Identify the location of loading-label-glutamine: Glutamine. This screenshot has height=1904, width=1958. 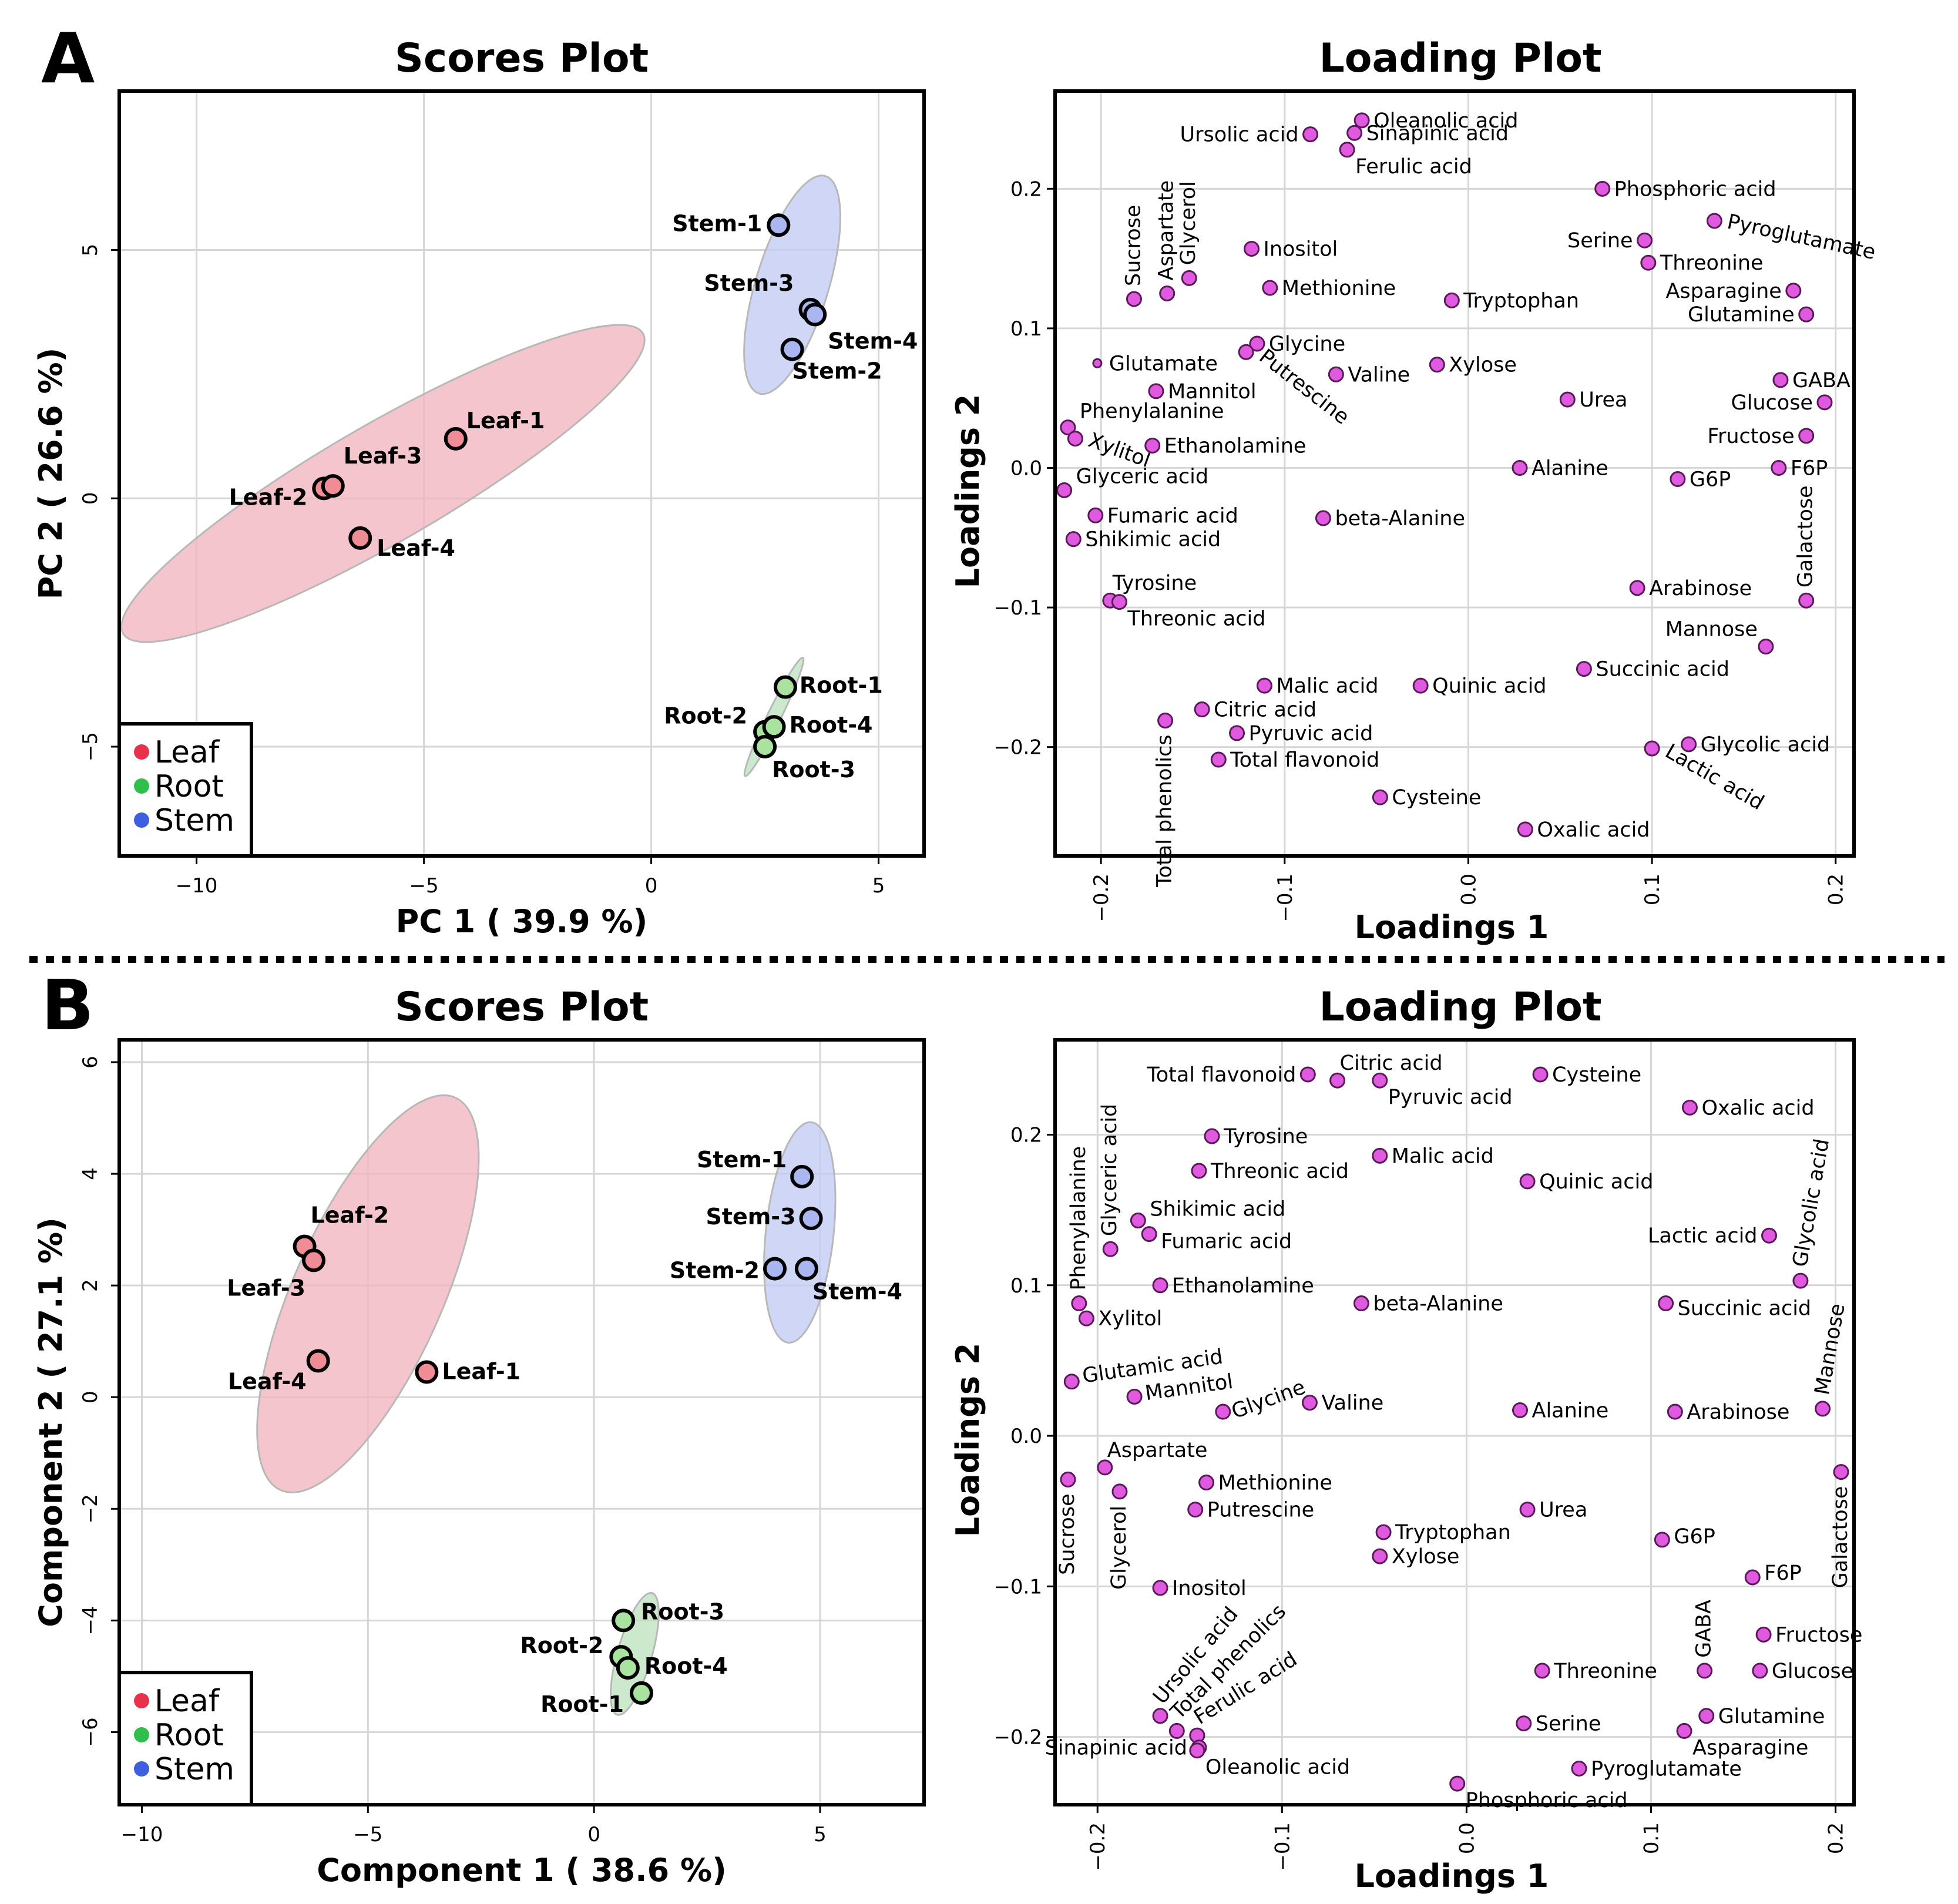
(1771, 1716).